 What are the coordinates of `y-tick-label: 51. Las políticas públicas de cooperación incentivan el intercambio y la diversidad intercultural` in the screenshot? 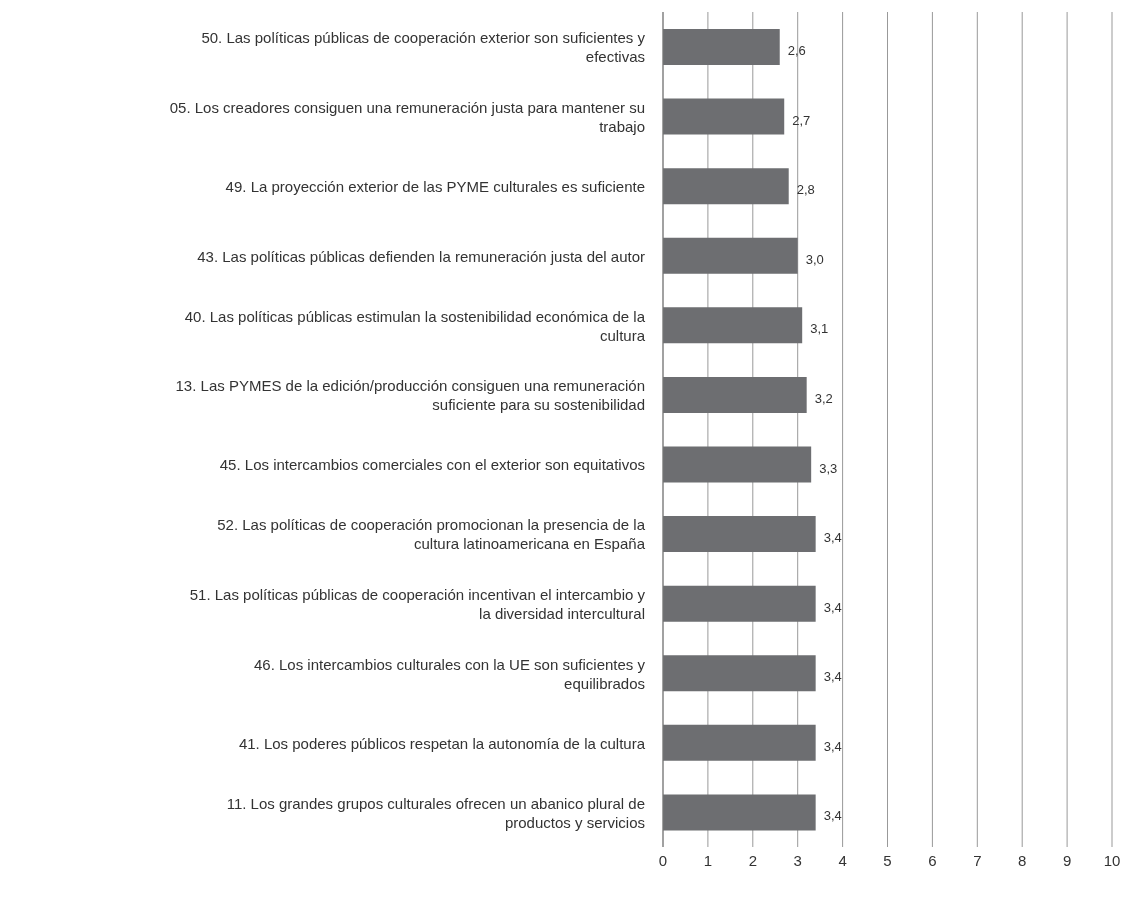 It's located at (417, 603).